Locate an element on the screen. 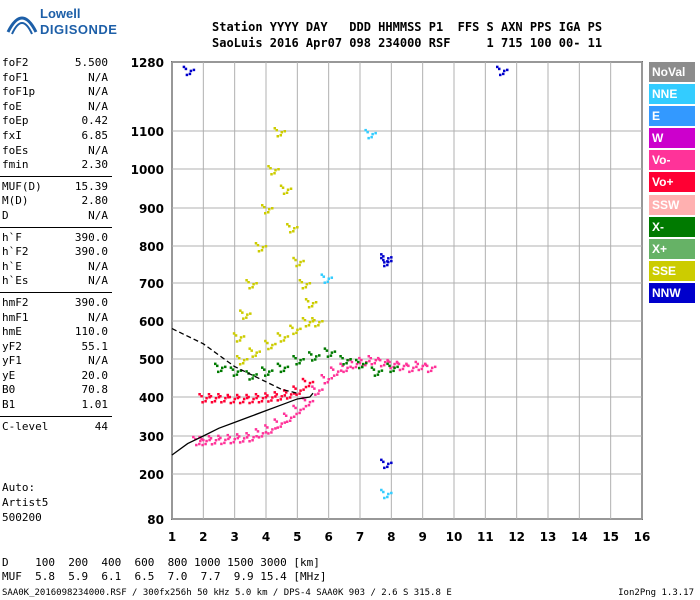 This screenshot has width=700, height=600. x-tick-label: 7 is located at coordinates (360, 537).